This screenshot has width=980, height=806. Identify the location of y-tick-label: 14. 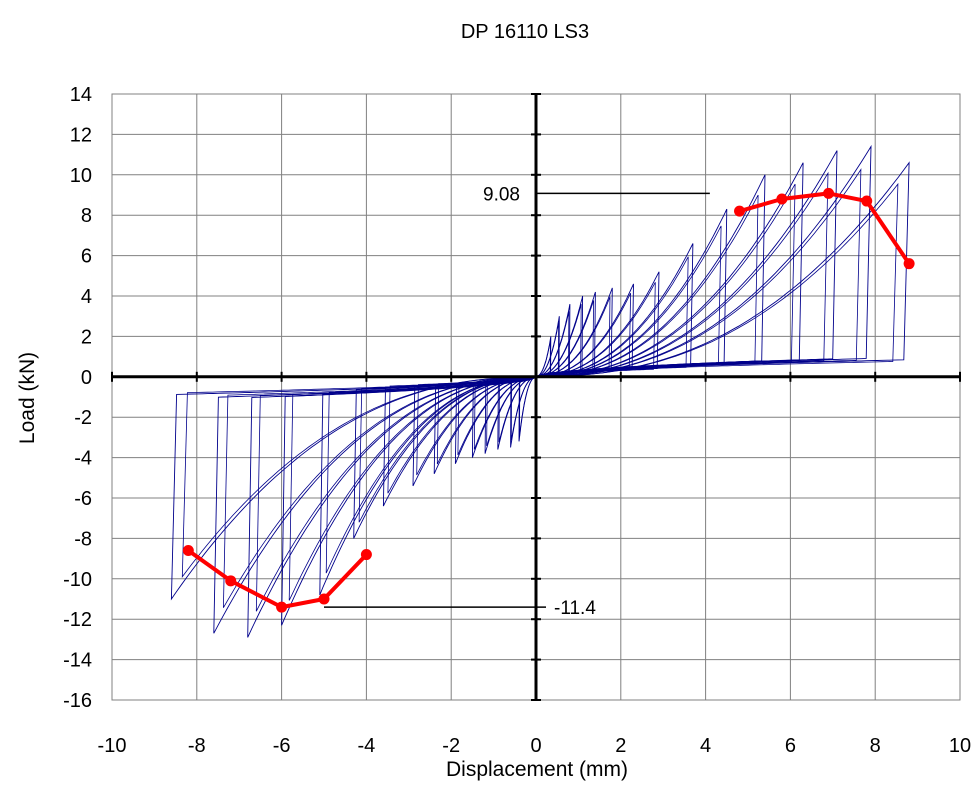
(81, 95).